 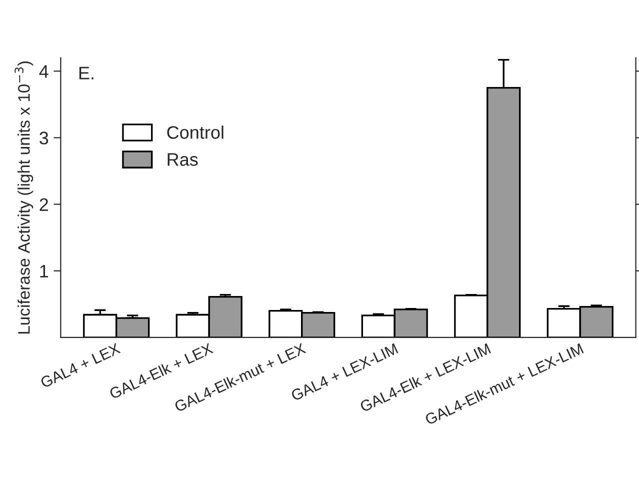 I want to click on annotation: E., so click(x=86, y=73).